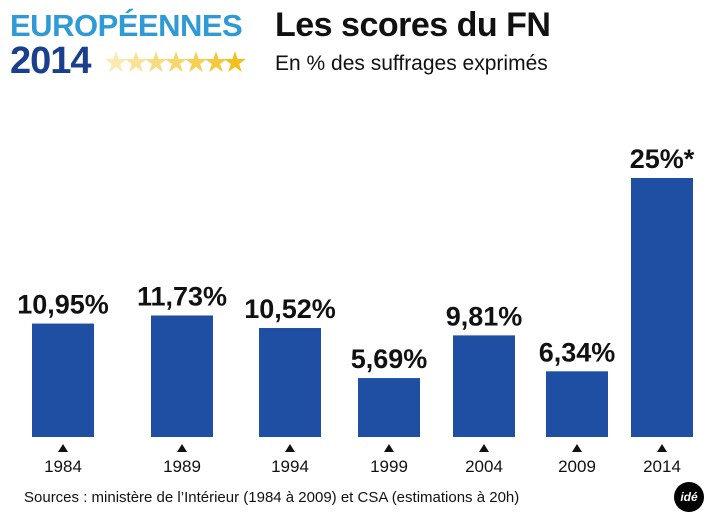 This screenshot has width=711, height=520. I want to click on bar-2014, so click(662, 307).